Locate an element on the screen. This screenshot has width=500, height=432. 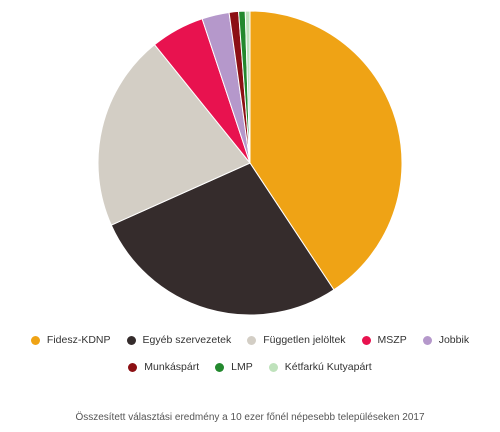
legend-label-5: Munkáspárt is located at coordinates (172, 367).